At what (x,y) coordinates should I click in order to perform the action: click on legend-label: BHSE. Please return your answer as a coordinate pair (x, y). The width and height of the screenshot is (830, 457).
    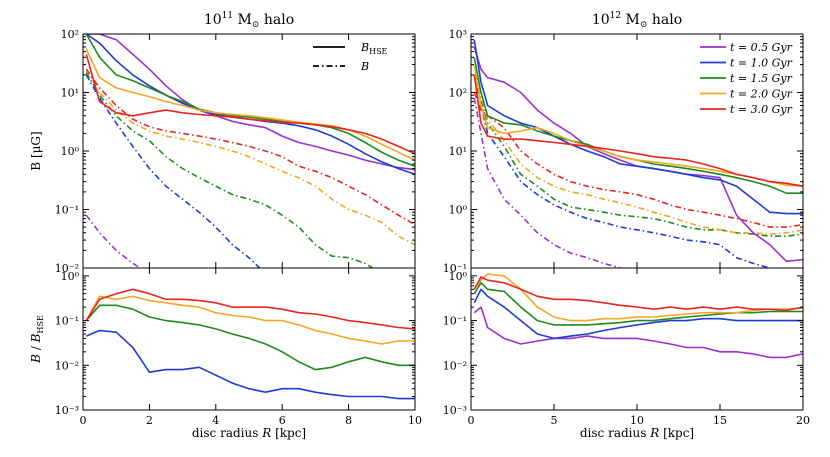
    Looking at the image, I should click on (374, 48).